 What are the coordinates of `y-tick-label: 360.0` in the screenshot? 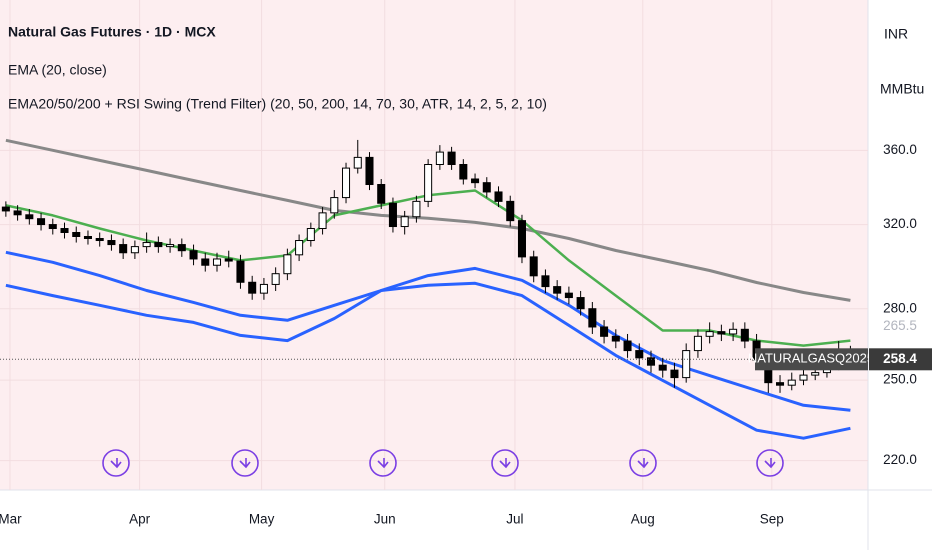 It's located at (900, 149).